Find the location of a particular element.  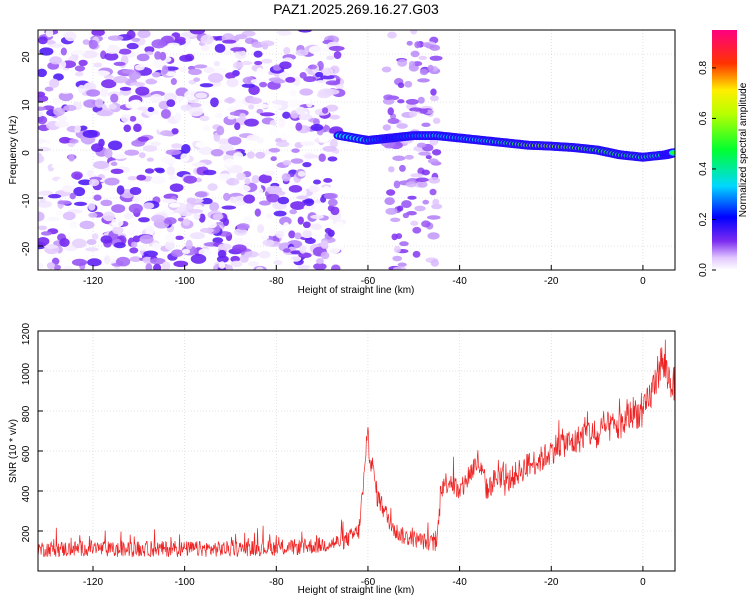

spectrogram-xlabel: Height of straight line (km) is located at coordinates (356, 290).